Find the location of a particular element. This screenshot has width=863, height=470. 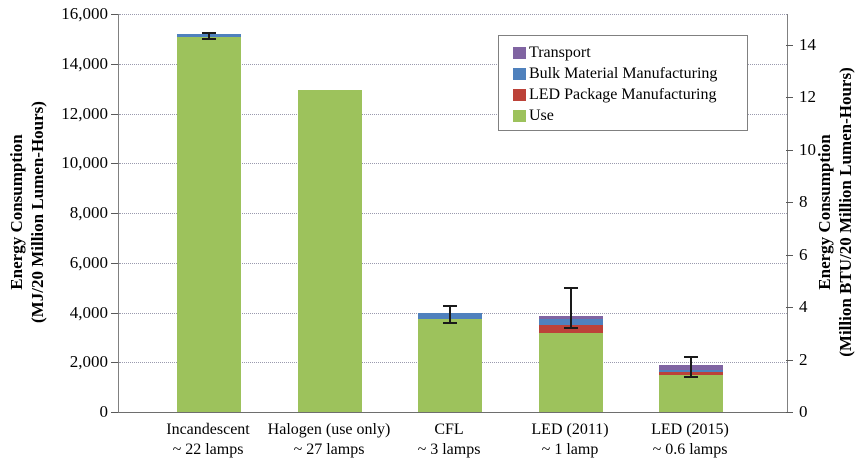

x-axis-category-line2: ~ 1 lamp is located at coordinates (570, 449).